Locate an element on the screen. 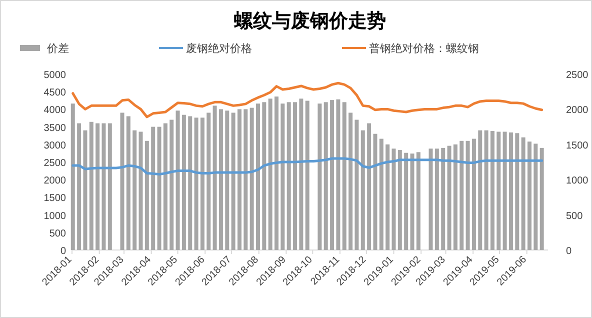  y-tick-label: 1500 is located at coordinates (55, 198).